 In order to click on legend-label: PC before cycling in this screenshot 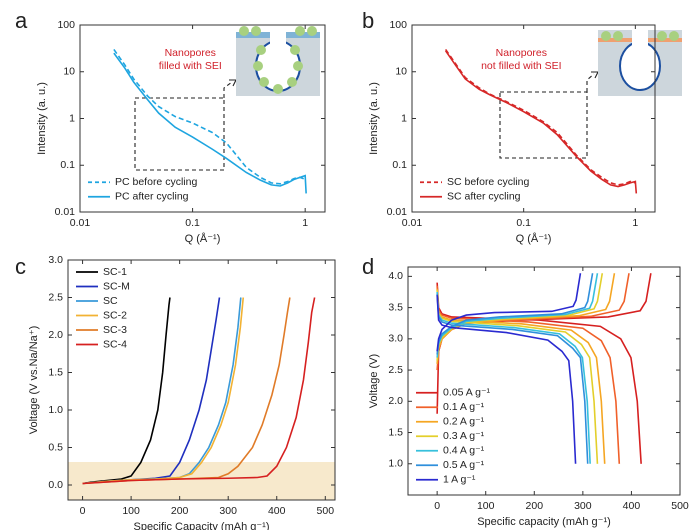, I will do `click(156, 182)`.